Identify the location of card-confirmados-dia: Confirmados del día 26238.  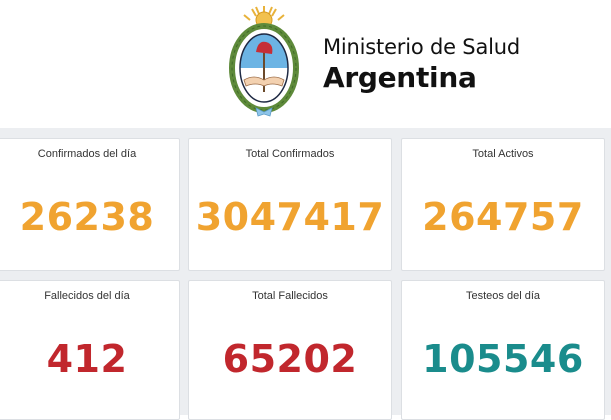
(90, 204).